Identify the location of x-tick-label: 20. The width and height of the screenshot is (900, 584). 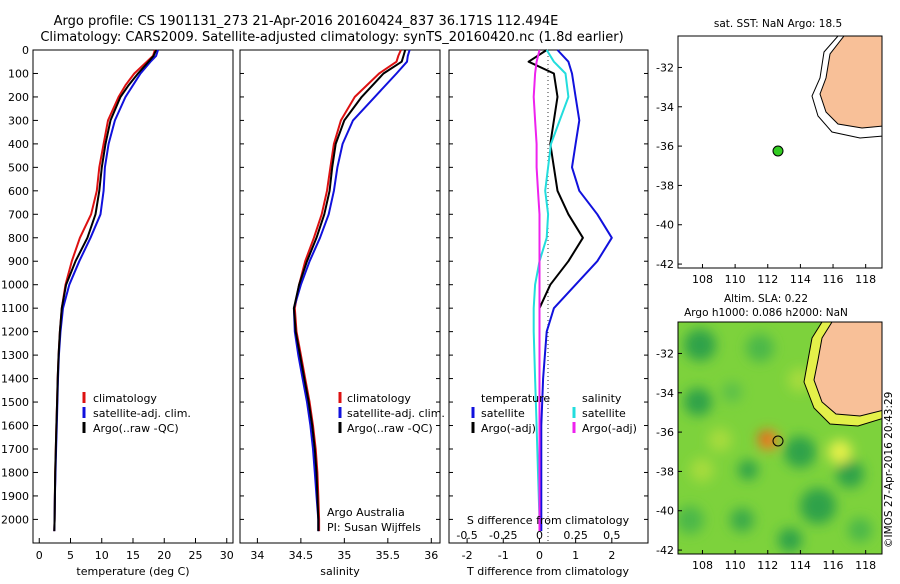
(164, 555).